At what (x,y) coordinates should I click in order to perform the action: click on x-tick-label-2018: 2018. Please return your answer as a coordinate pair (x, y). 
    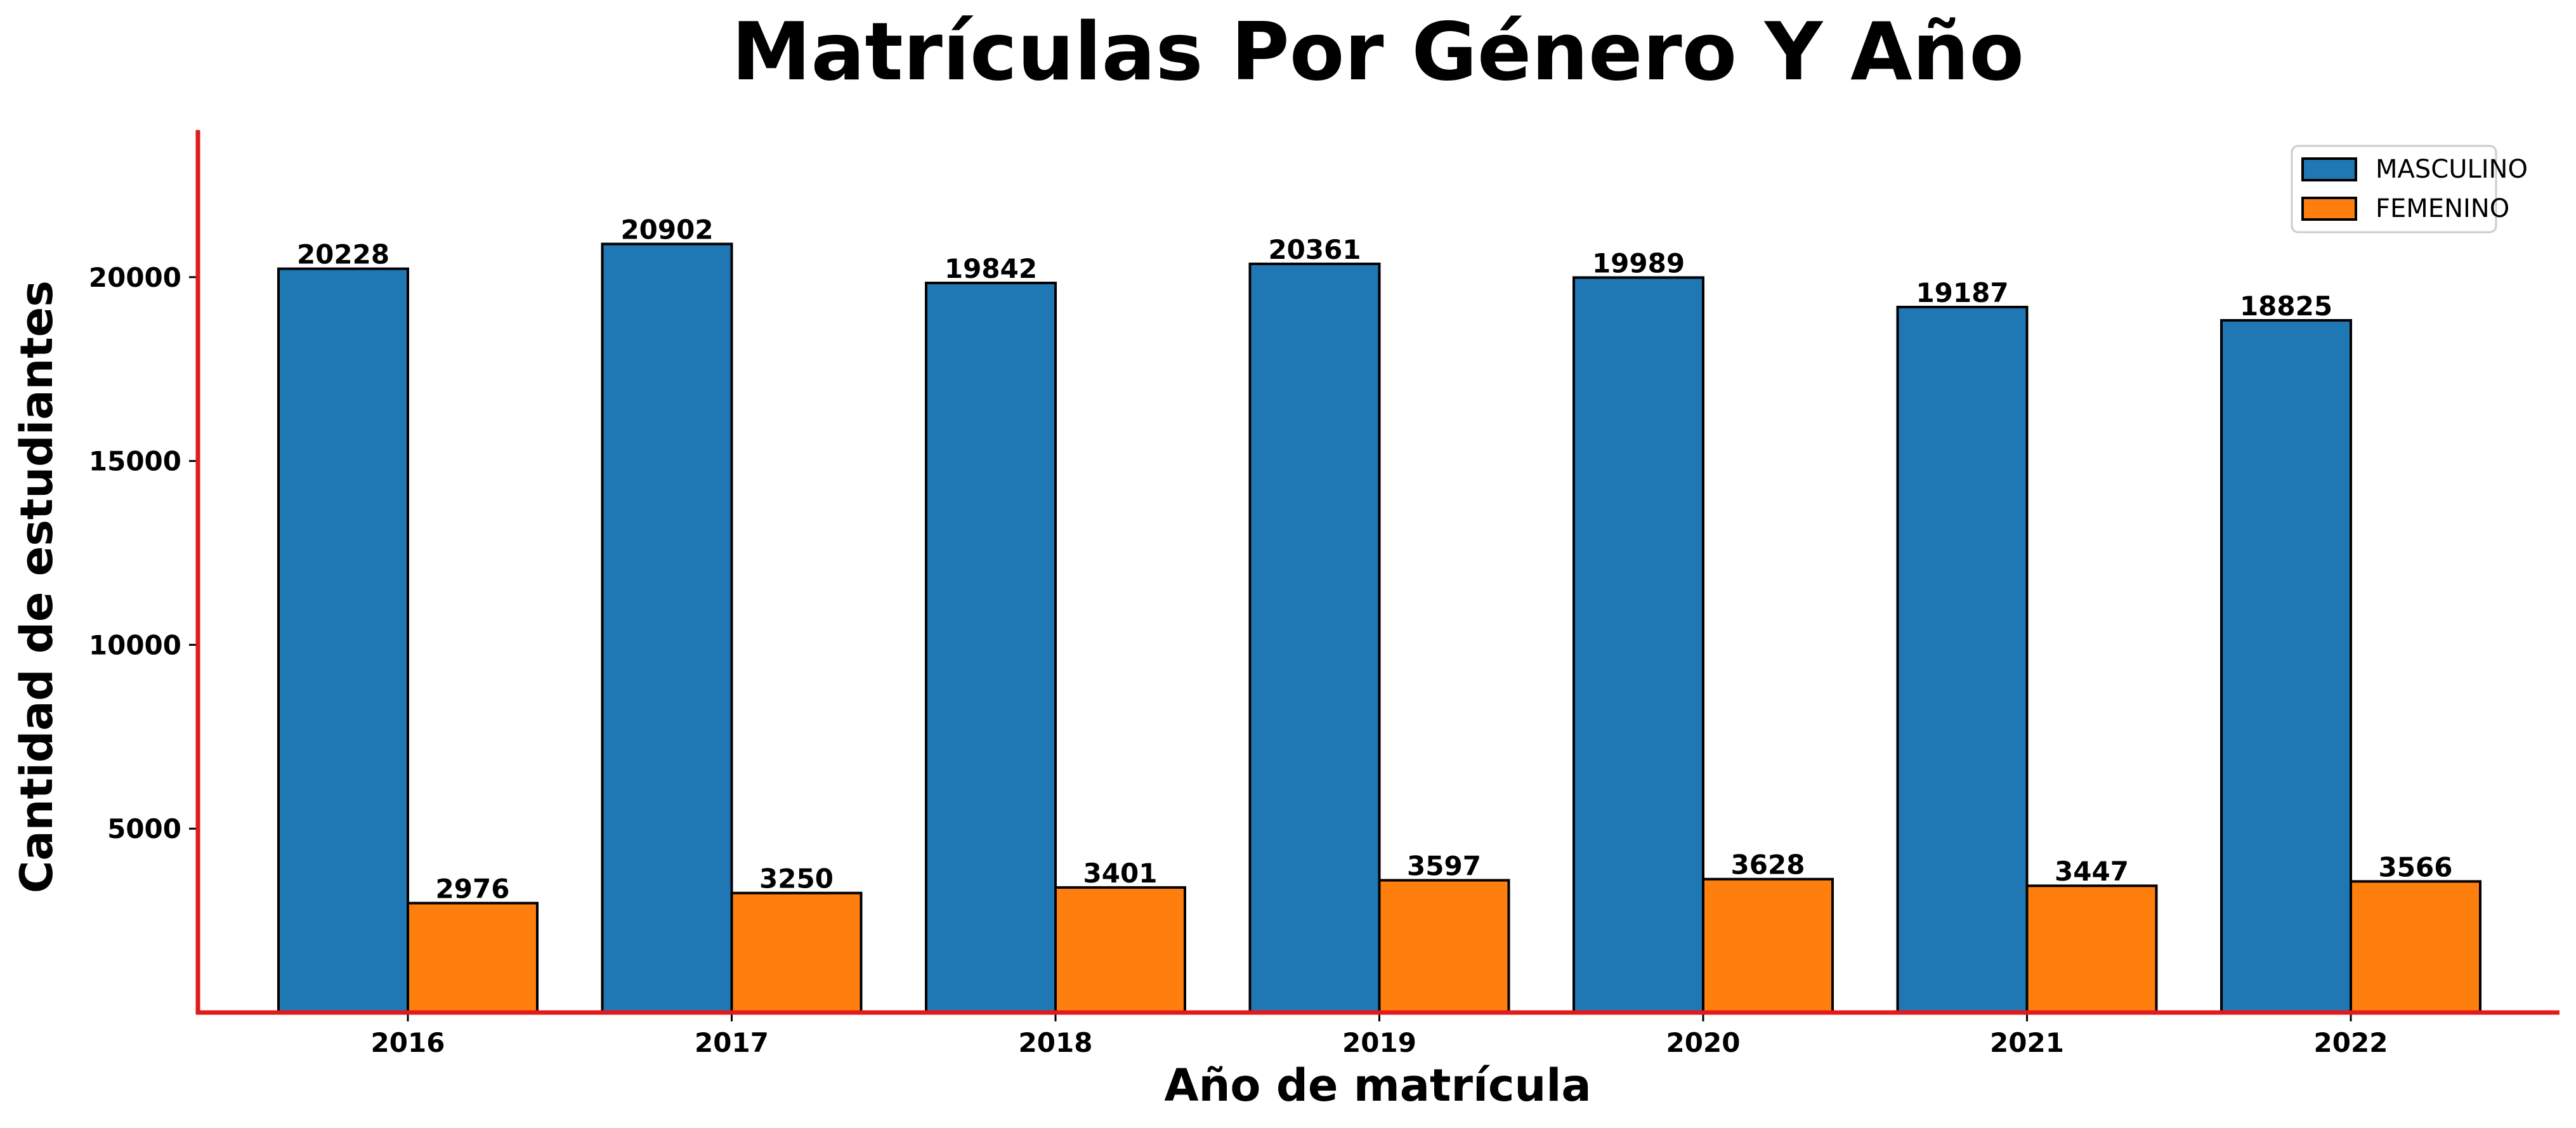
    Looking at the image, I should click on (1056, 1042).